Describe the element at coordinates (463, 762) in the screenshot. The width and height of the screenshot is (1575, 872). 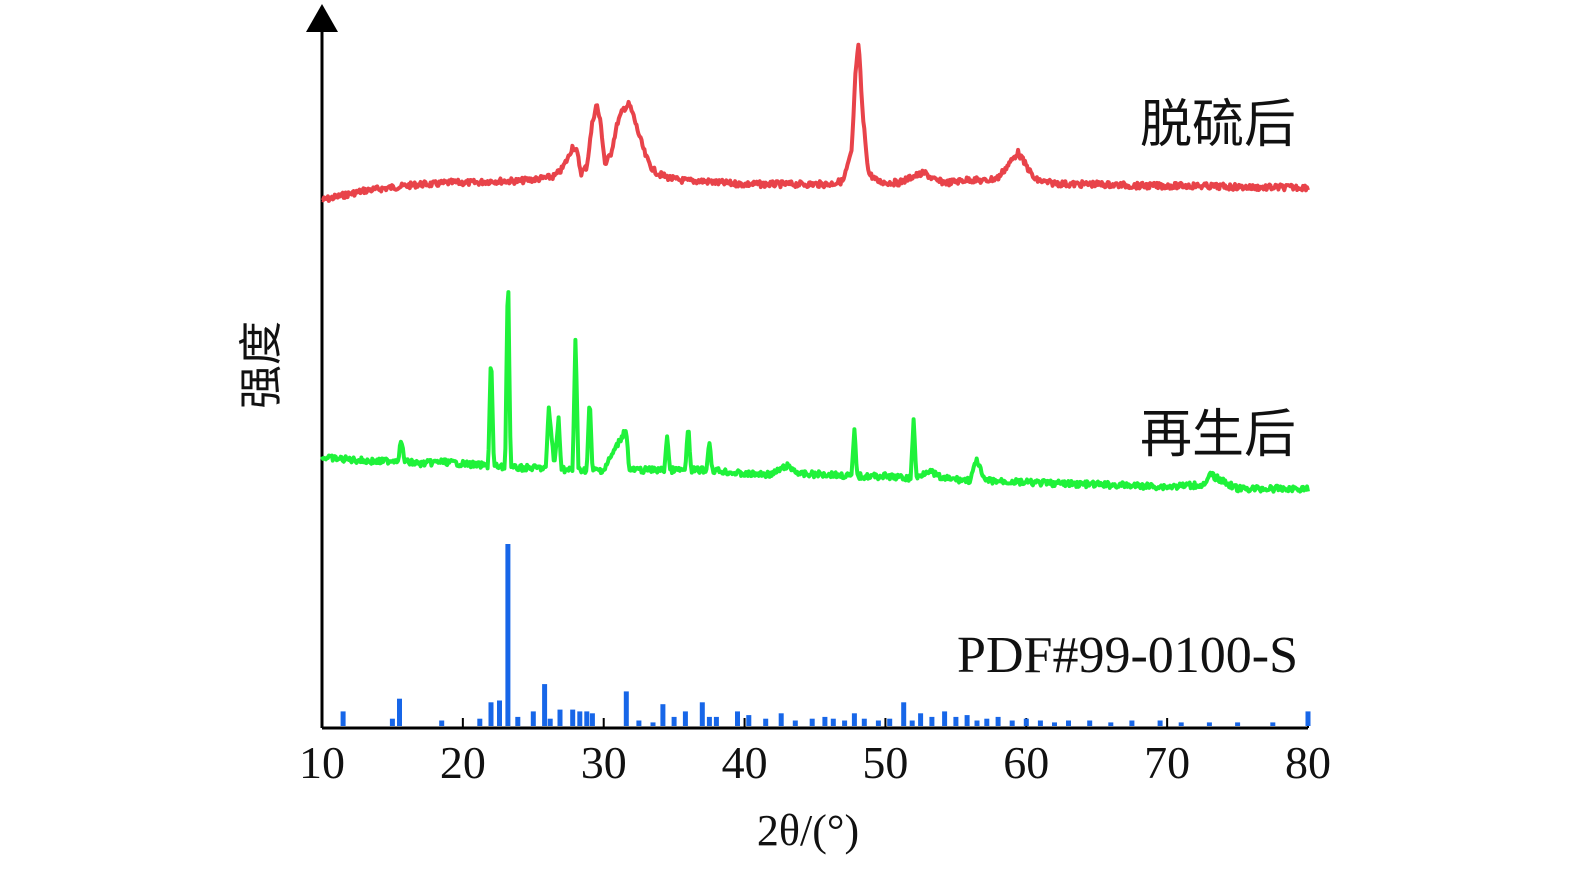
I see `x-tick-label: 20` at that location.